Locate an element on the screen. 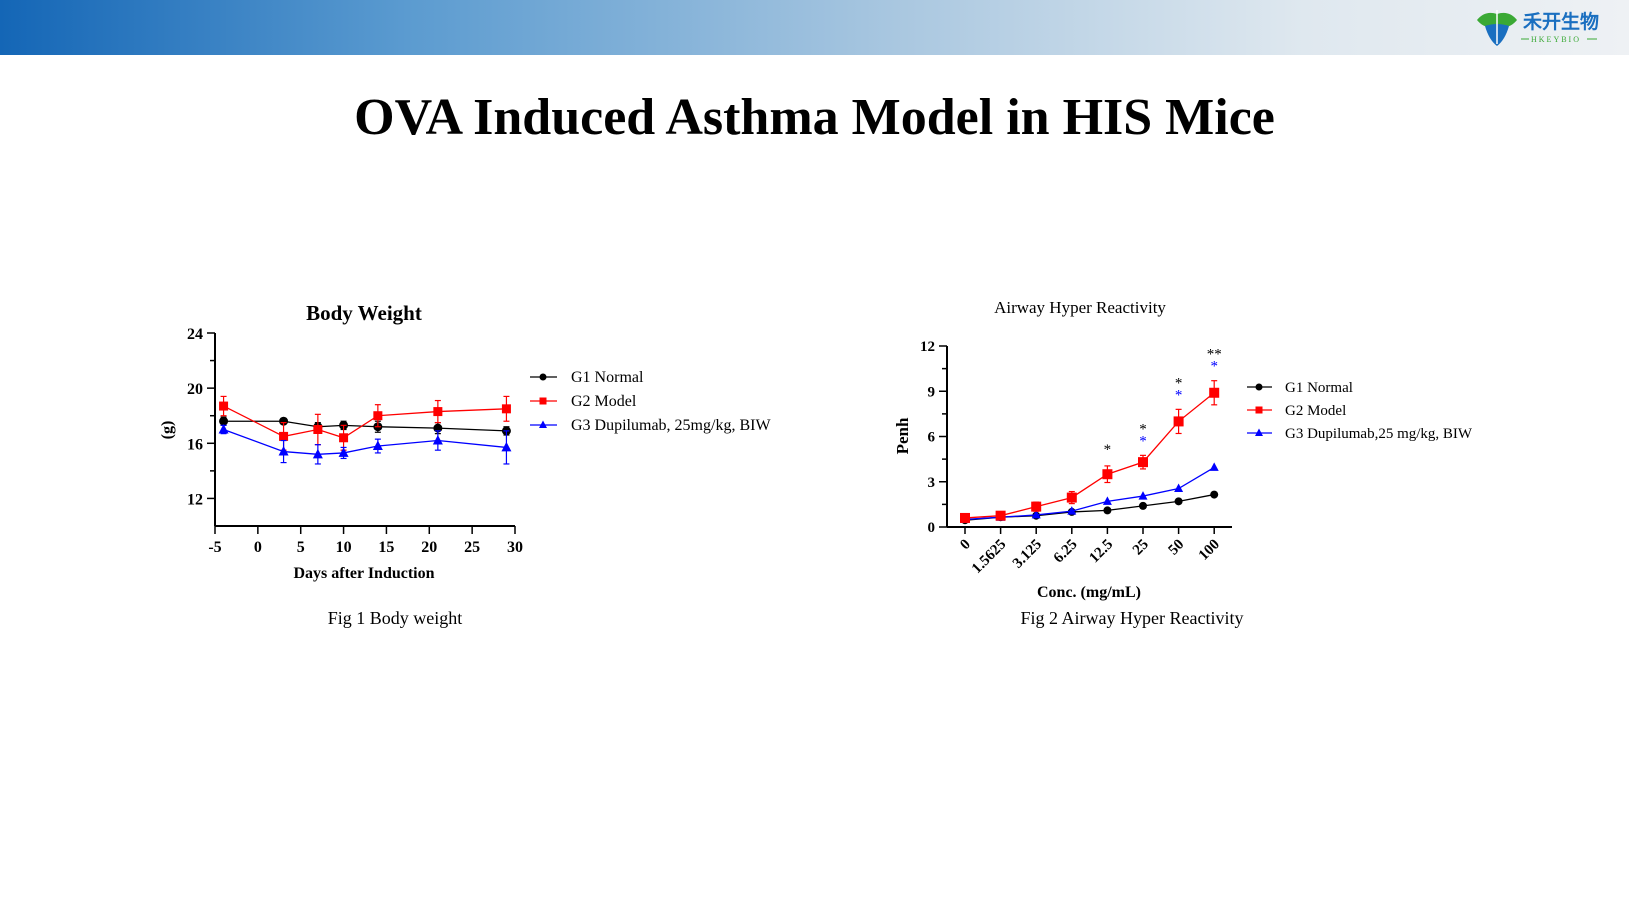  x-tick-label: 20 is located at coordinates (429, 547).